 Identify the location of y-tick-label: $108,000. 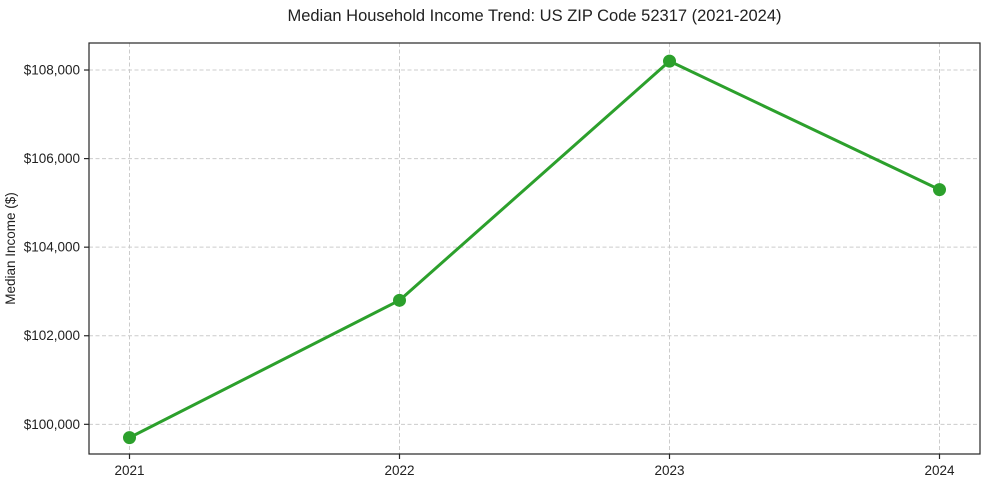
(52, 70).